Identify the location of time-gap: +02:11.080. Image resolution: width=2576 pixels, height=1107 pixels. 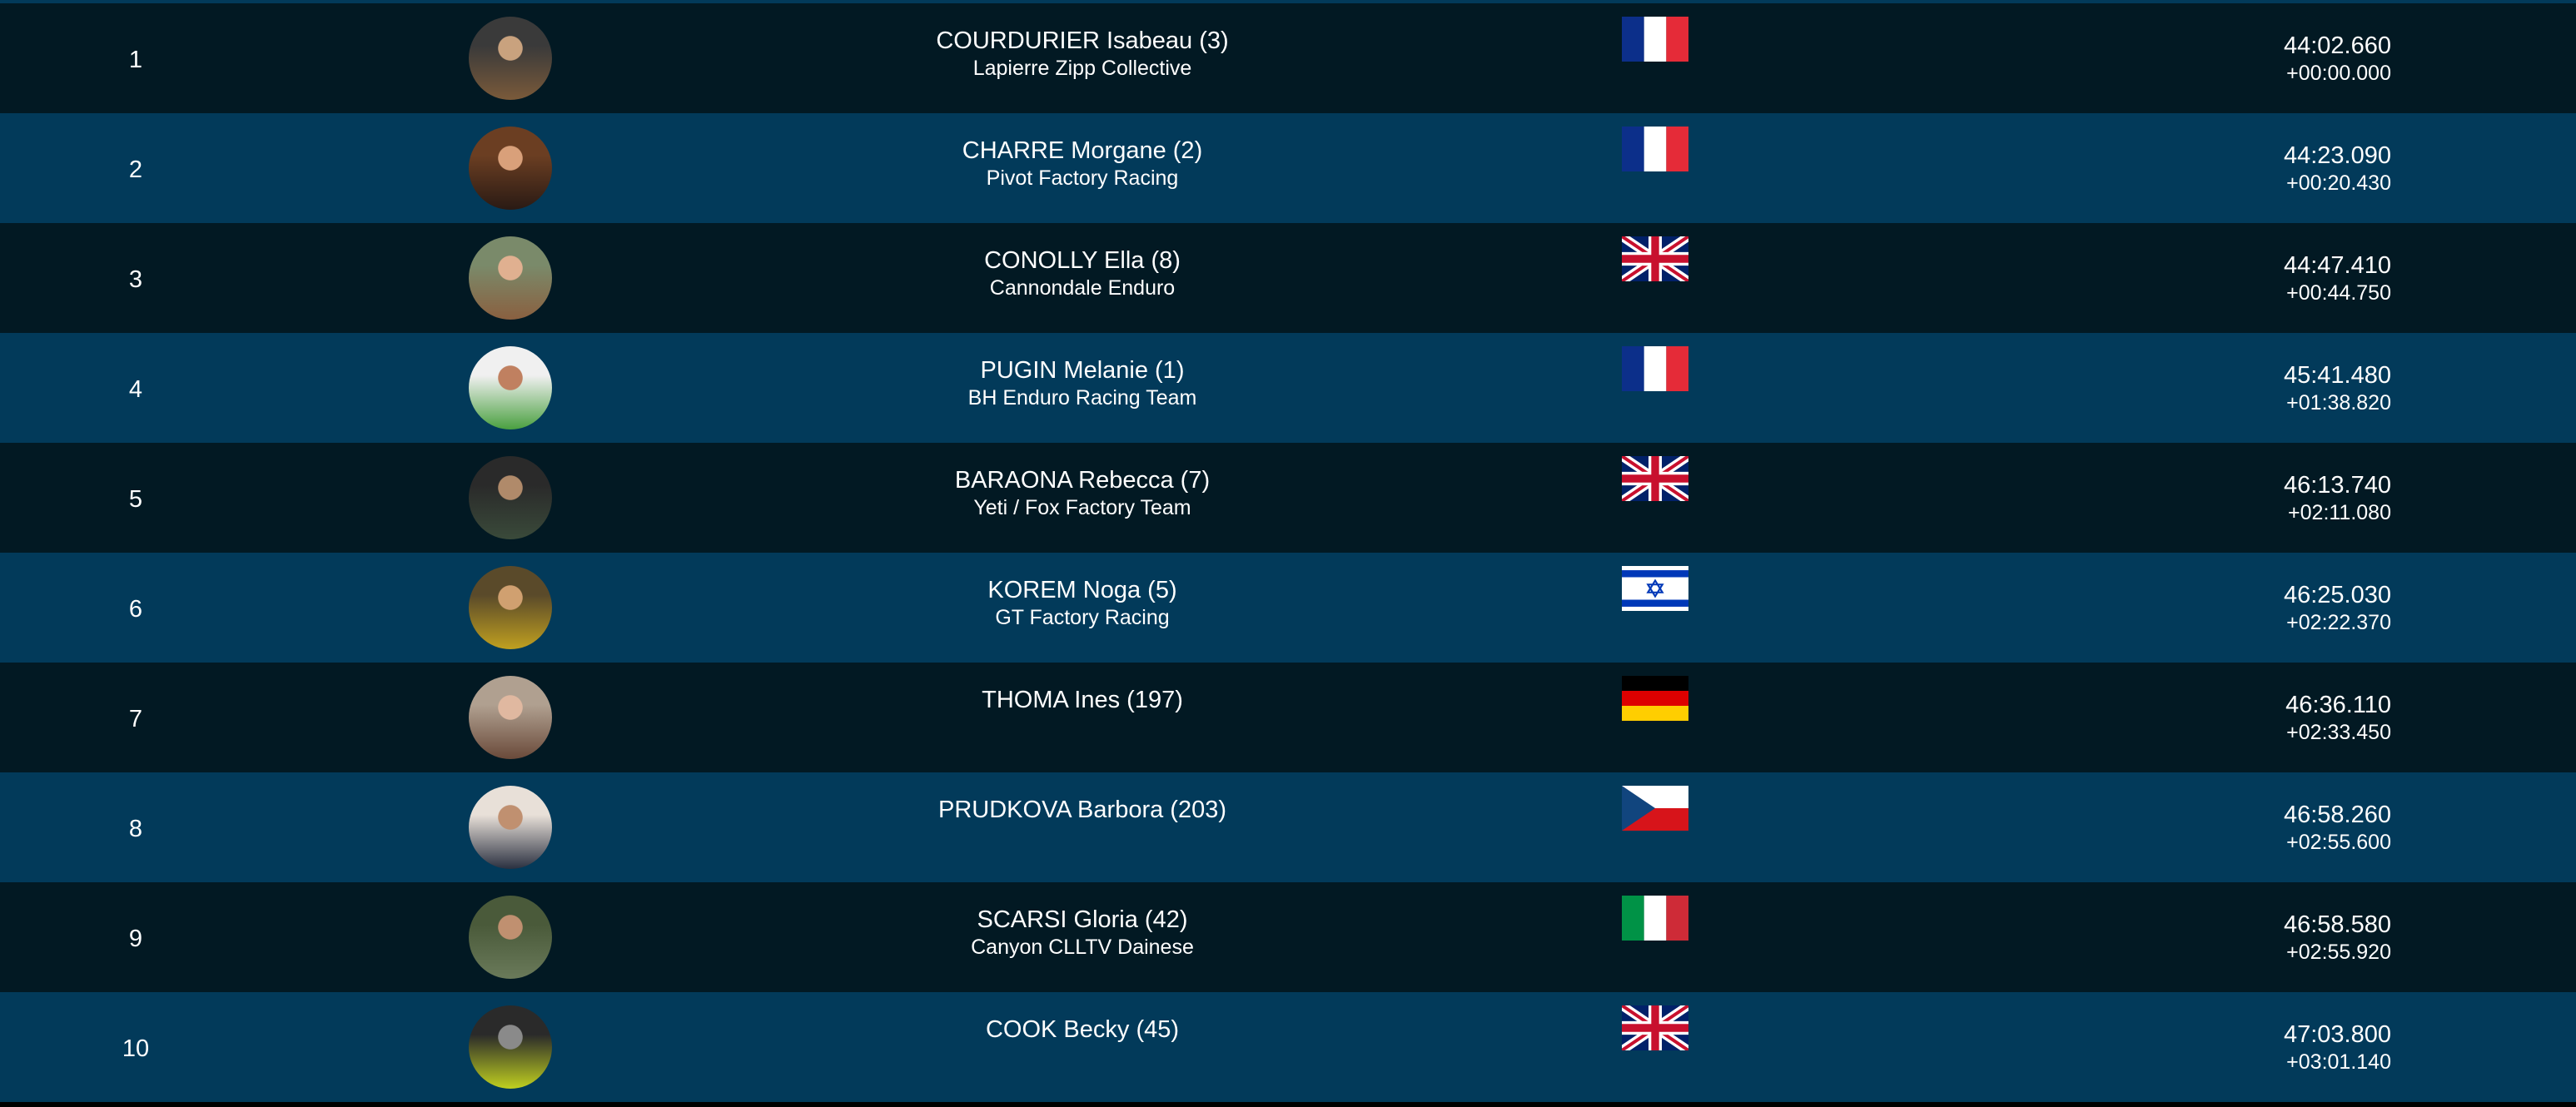
(2339, 512).